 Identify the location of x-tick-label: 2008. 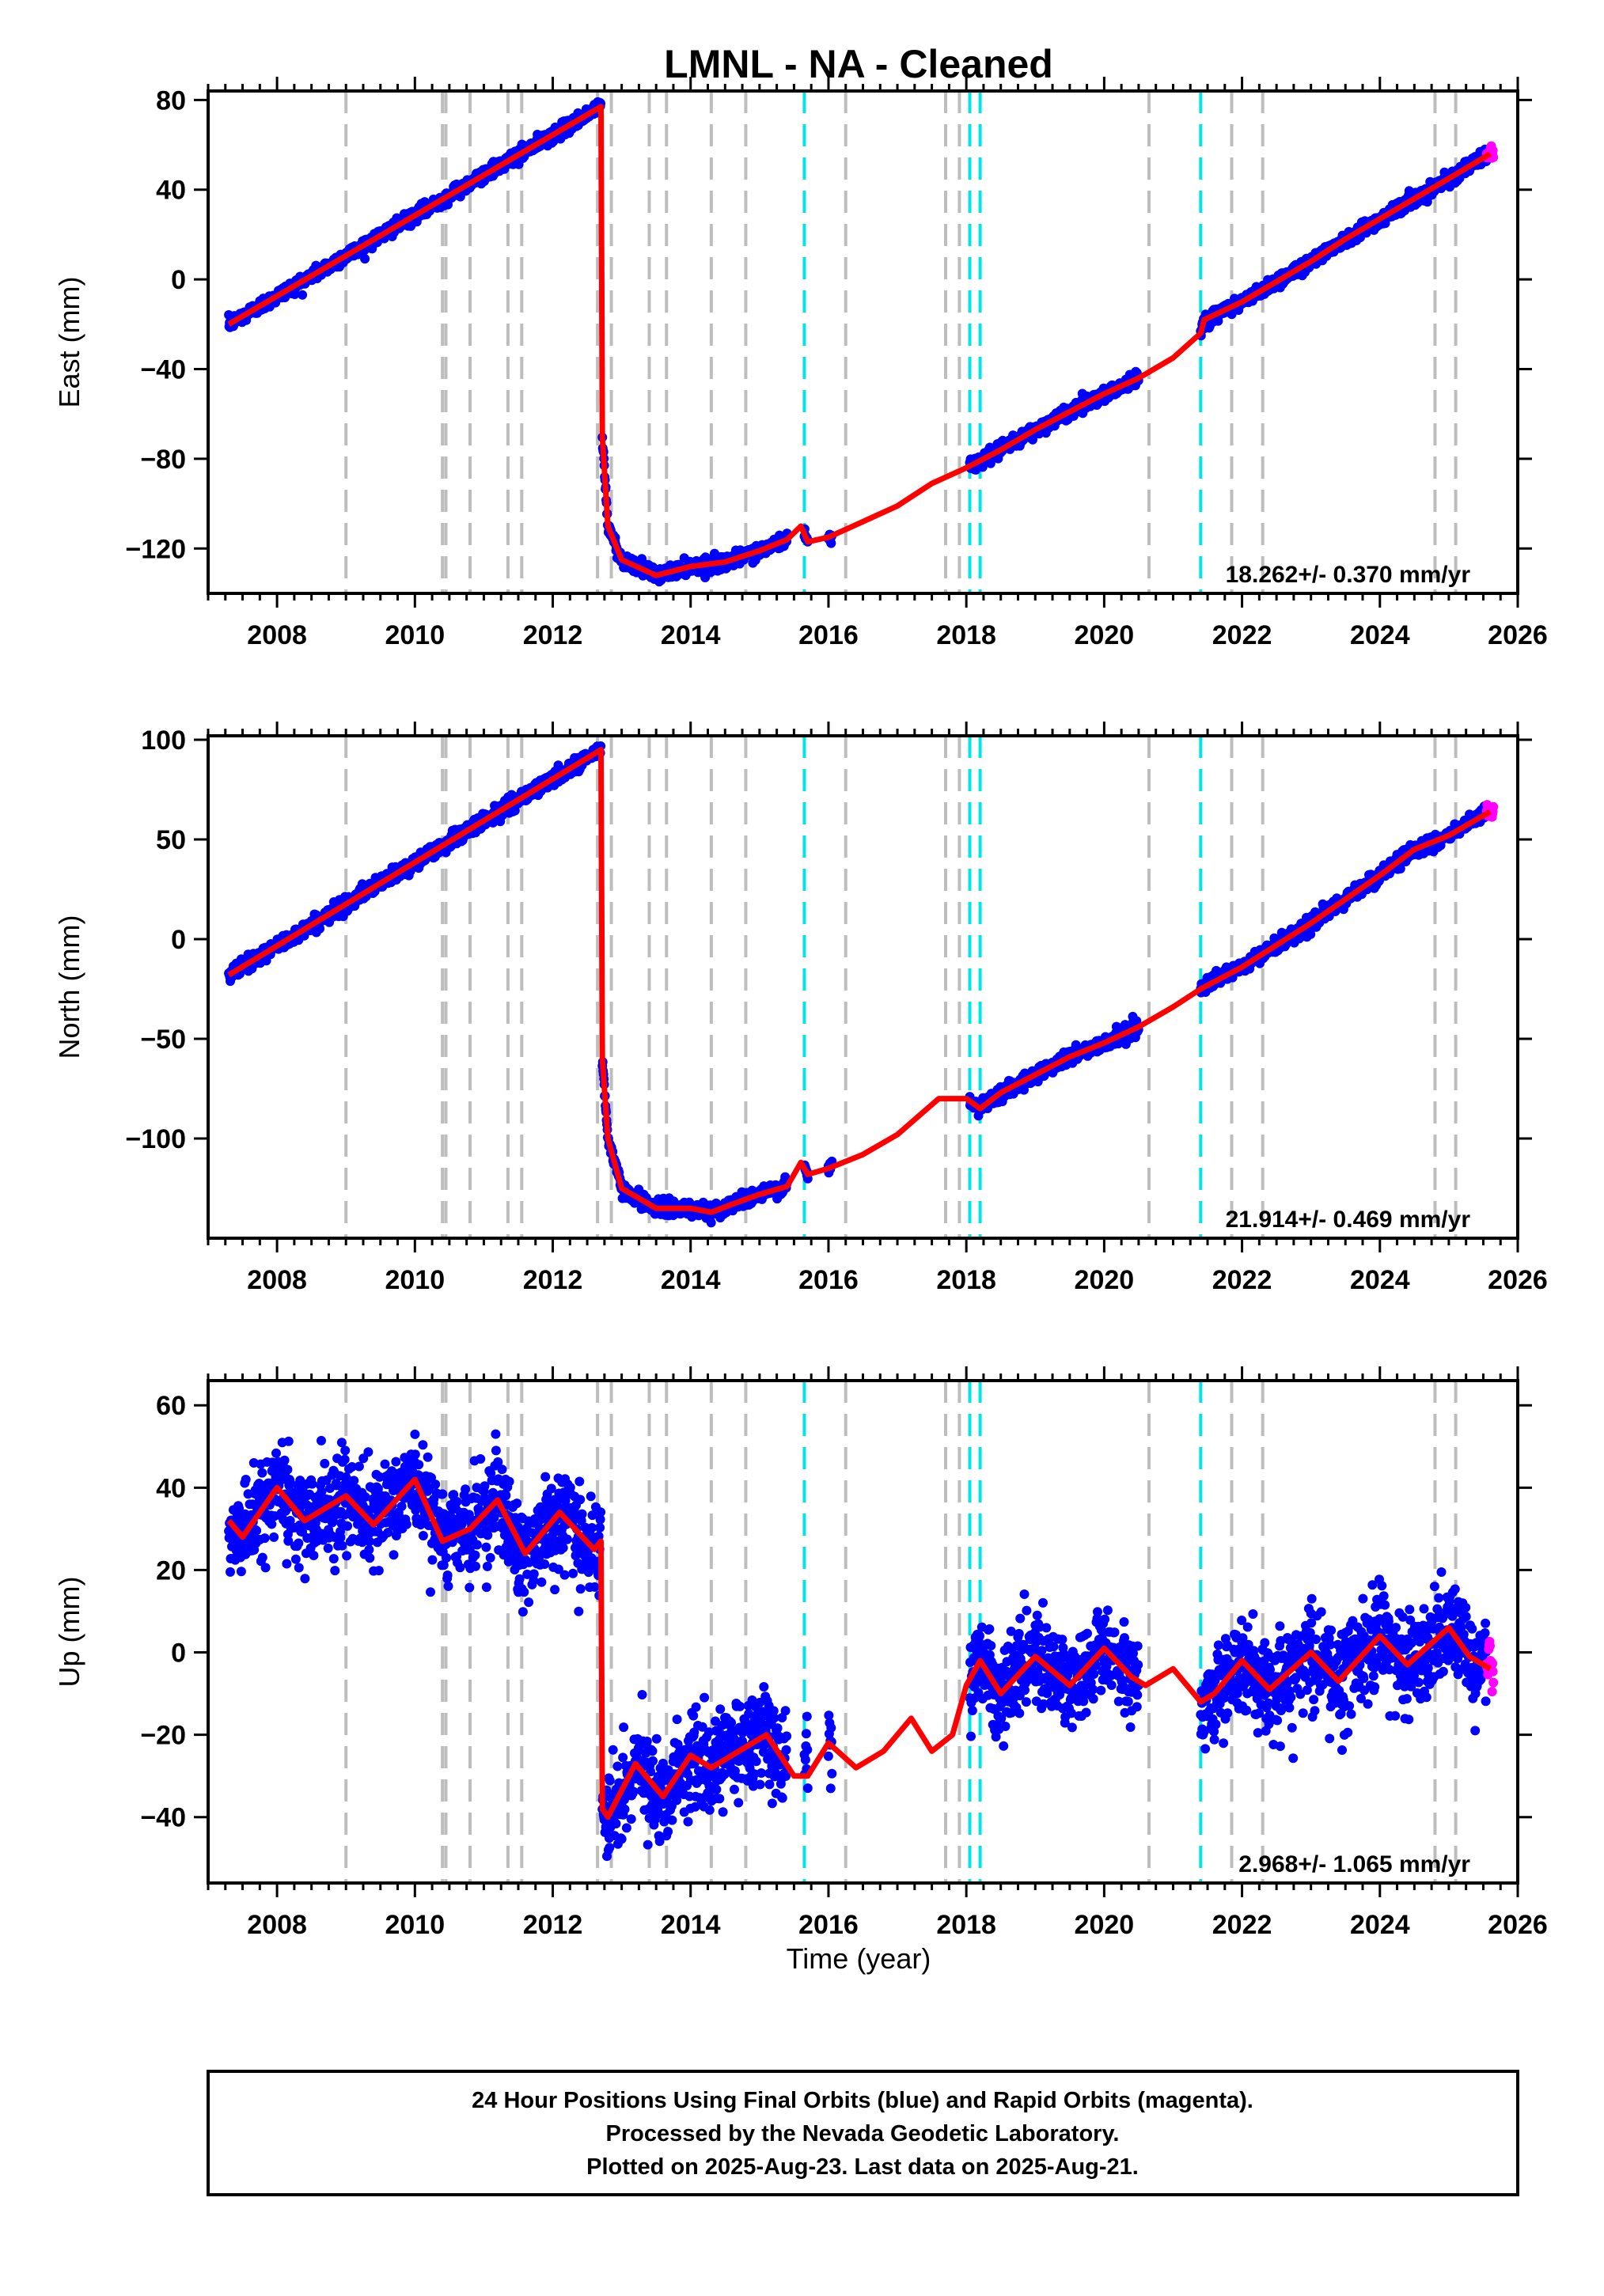
(277, 635).